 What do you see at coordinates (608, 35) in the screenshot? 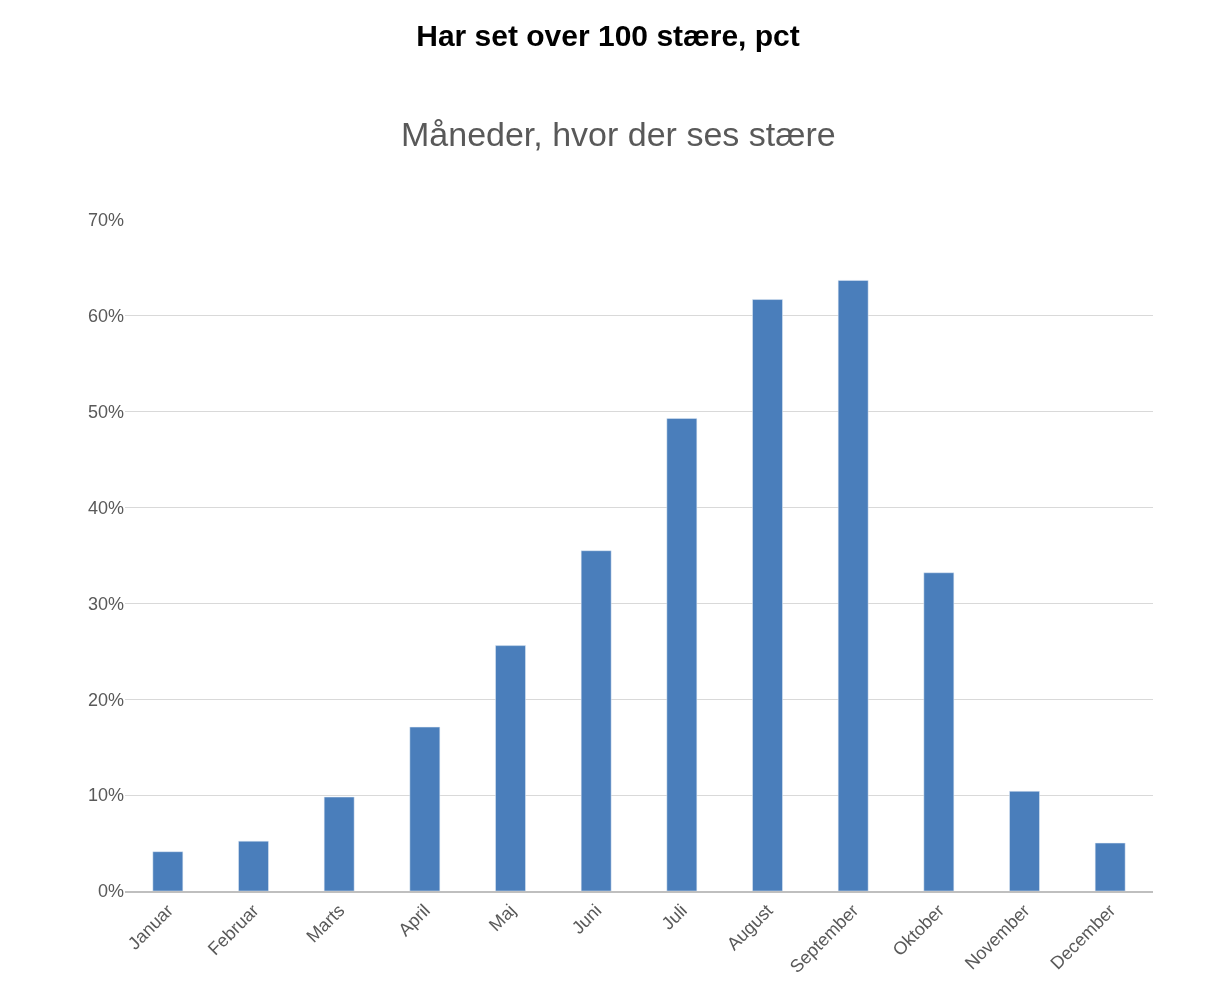
I see `chart-title: Har set over 100 stære, pct` at bounding box center [608, 35].